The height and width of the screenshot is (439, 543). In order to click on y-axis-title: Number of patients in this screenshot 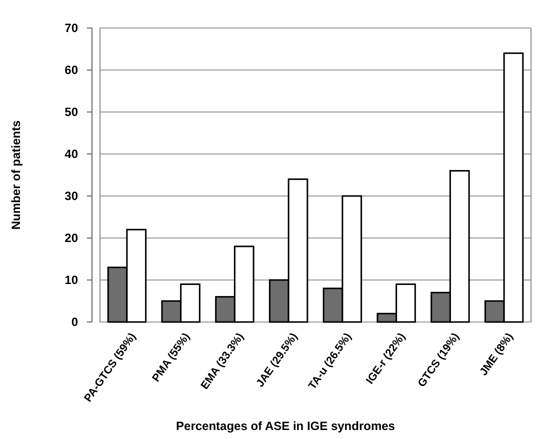, I will do `click(16, 175)`.